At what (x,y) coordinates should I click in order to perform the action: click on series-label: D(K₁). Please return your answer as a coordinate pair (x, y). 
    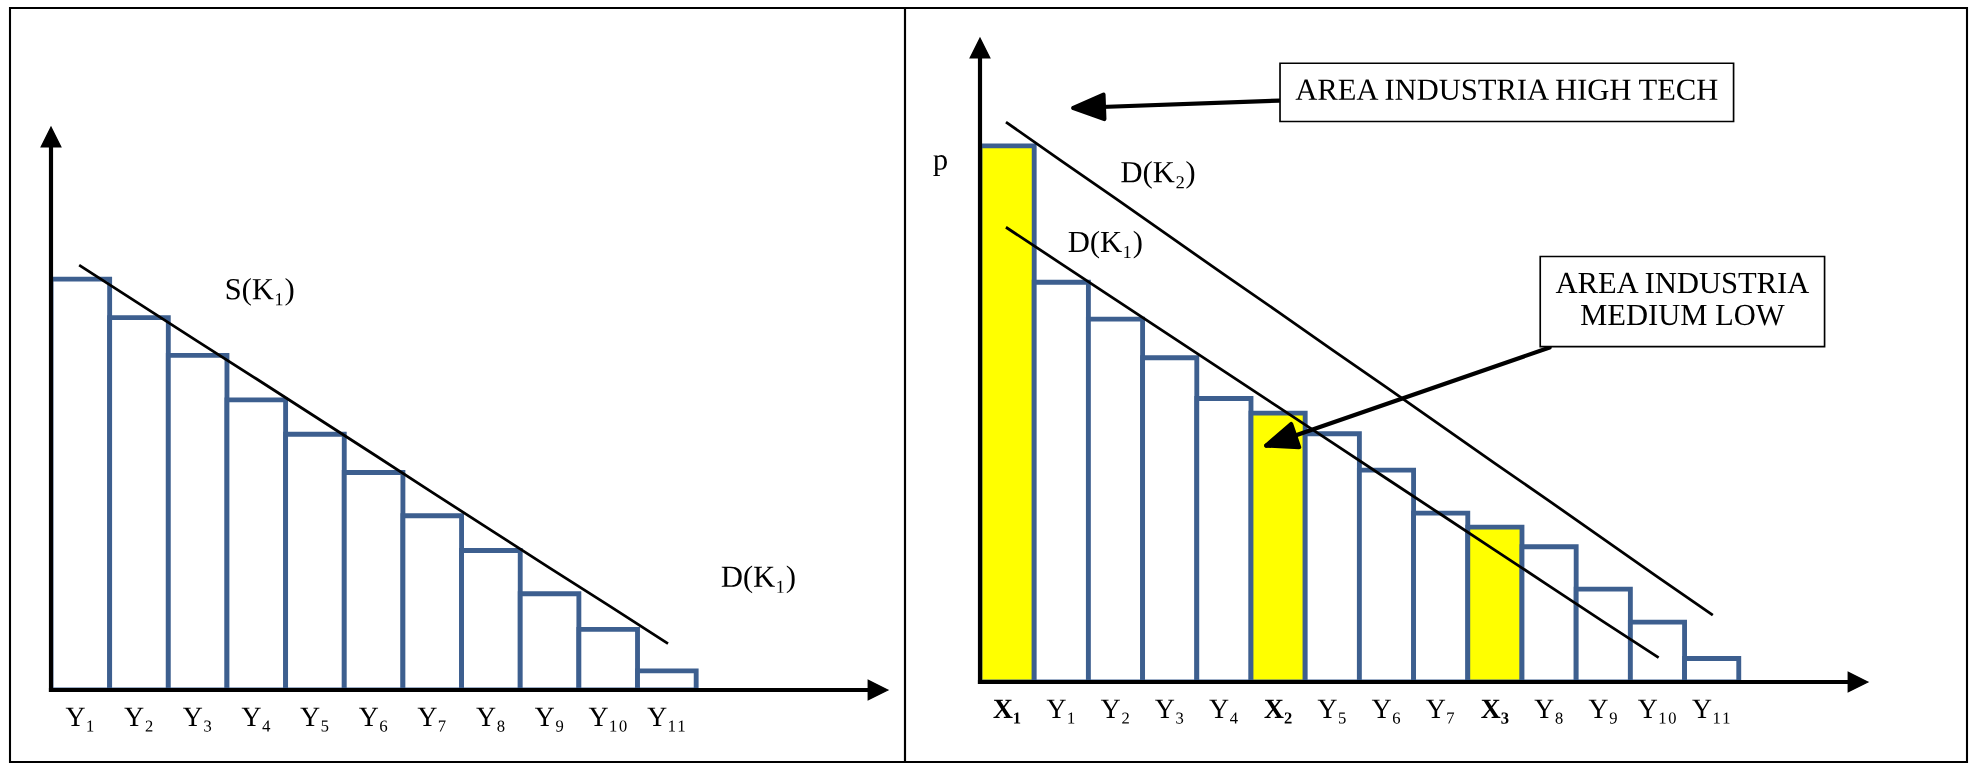
    Looking at the image, I should click on (1105, 244).